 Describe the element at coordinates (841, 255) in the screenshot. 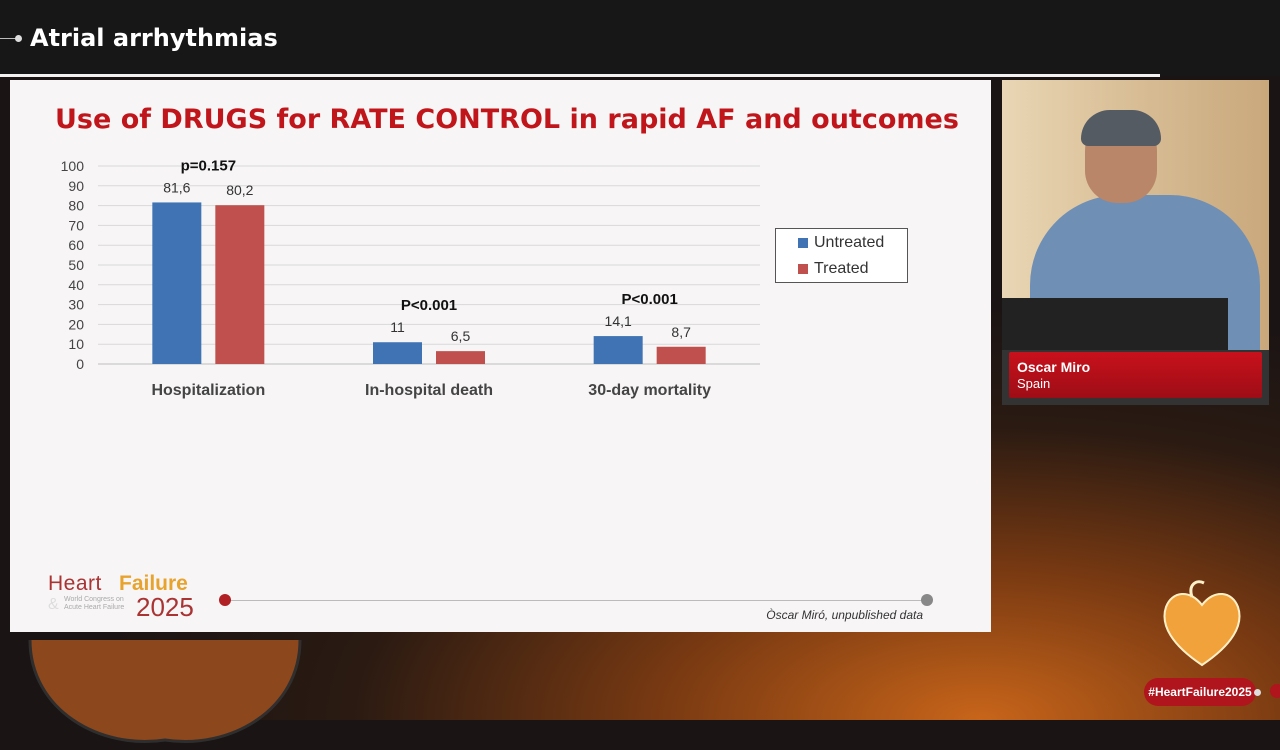

I see `chart-legend: Untreated Treated` at that location.